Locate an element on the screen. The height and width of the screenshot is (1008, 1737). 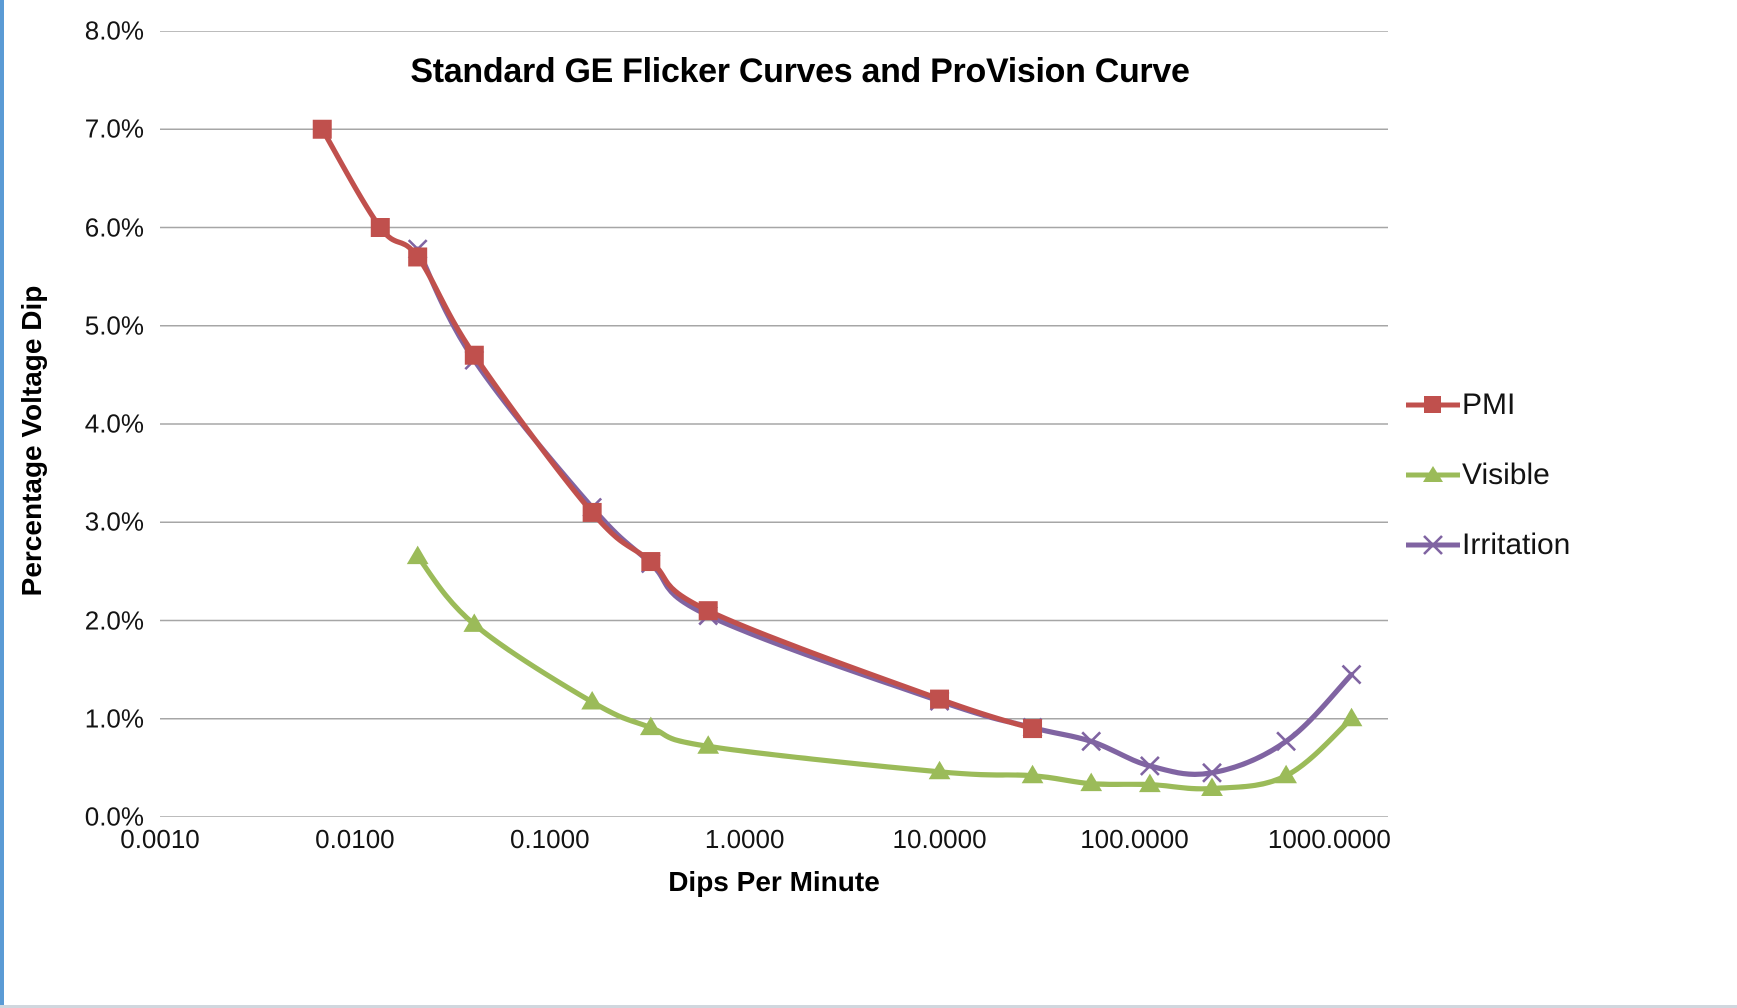
legend-marker-irritation-icon is located at coordinates (1433, 545).